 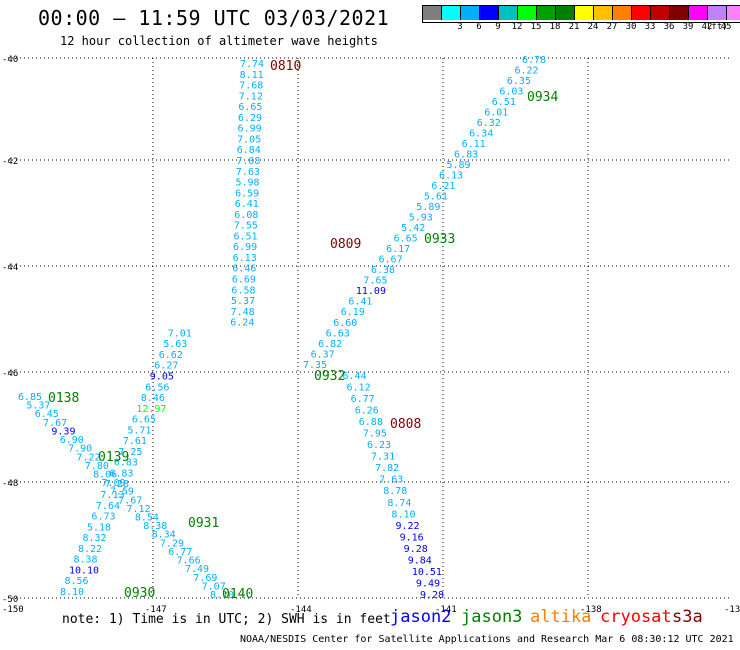 I want to click on wave-height-value: 6.73, so click(x=103, y=517).